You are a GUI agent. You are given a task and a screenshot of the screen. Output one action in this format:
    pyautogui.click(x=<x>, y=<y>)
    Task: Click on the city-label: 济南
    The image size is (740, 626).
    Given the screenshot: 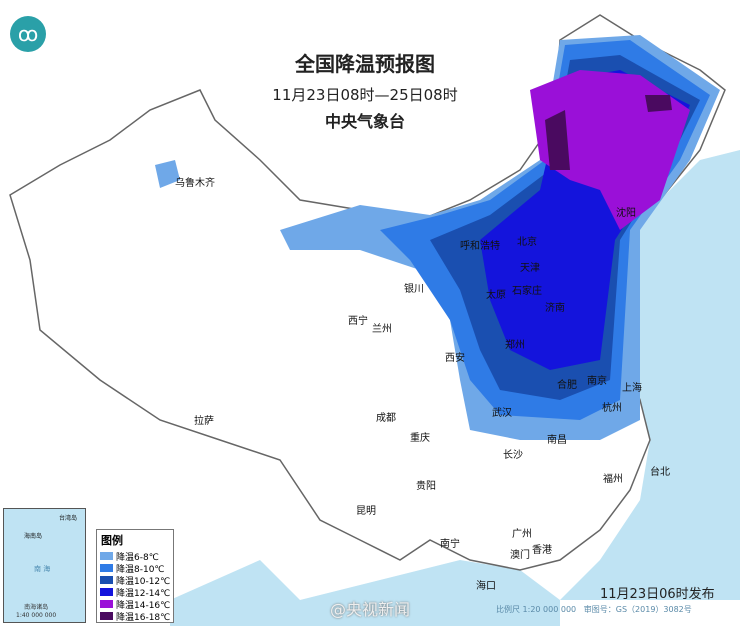 What is the action you would take?
    pyautogui.click(x=555, y=308)
    